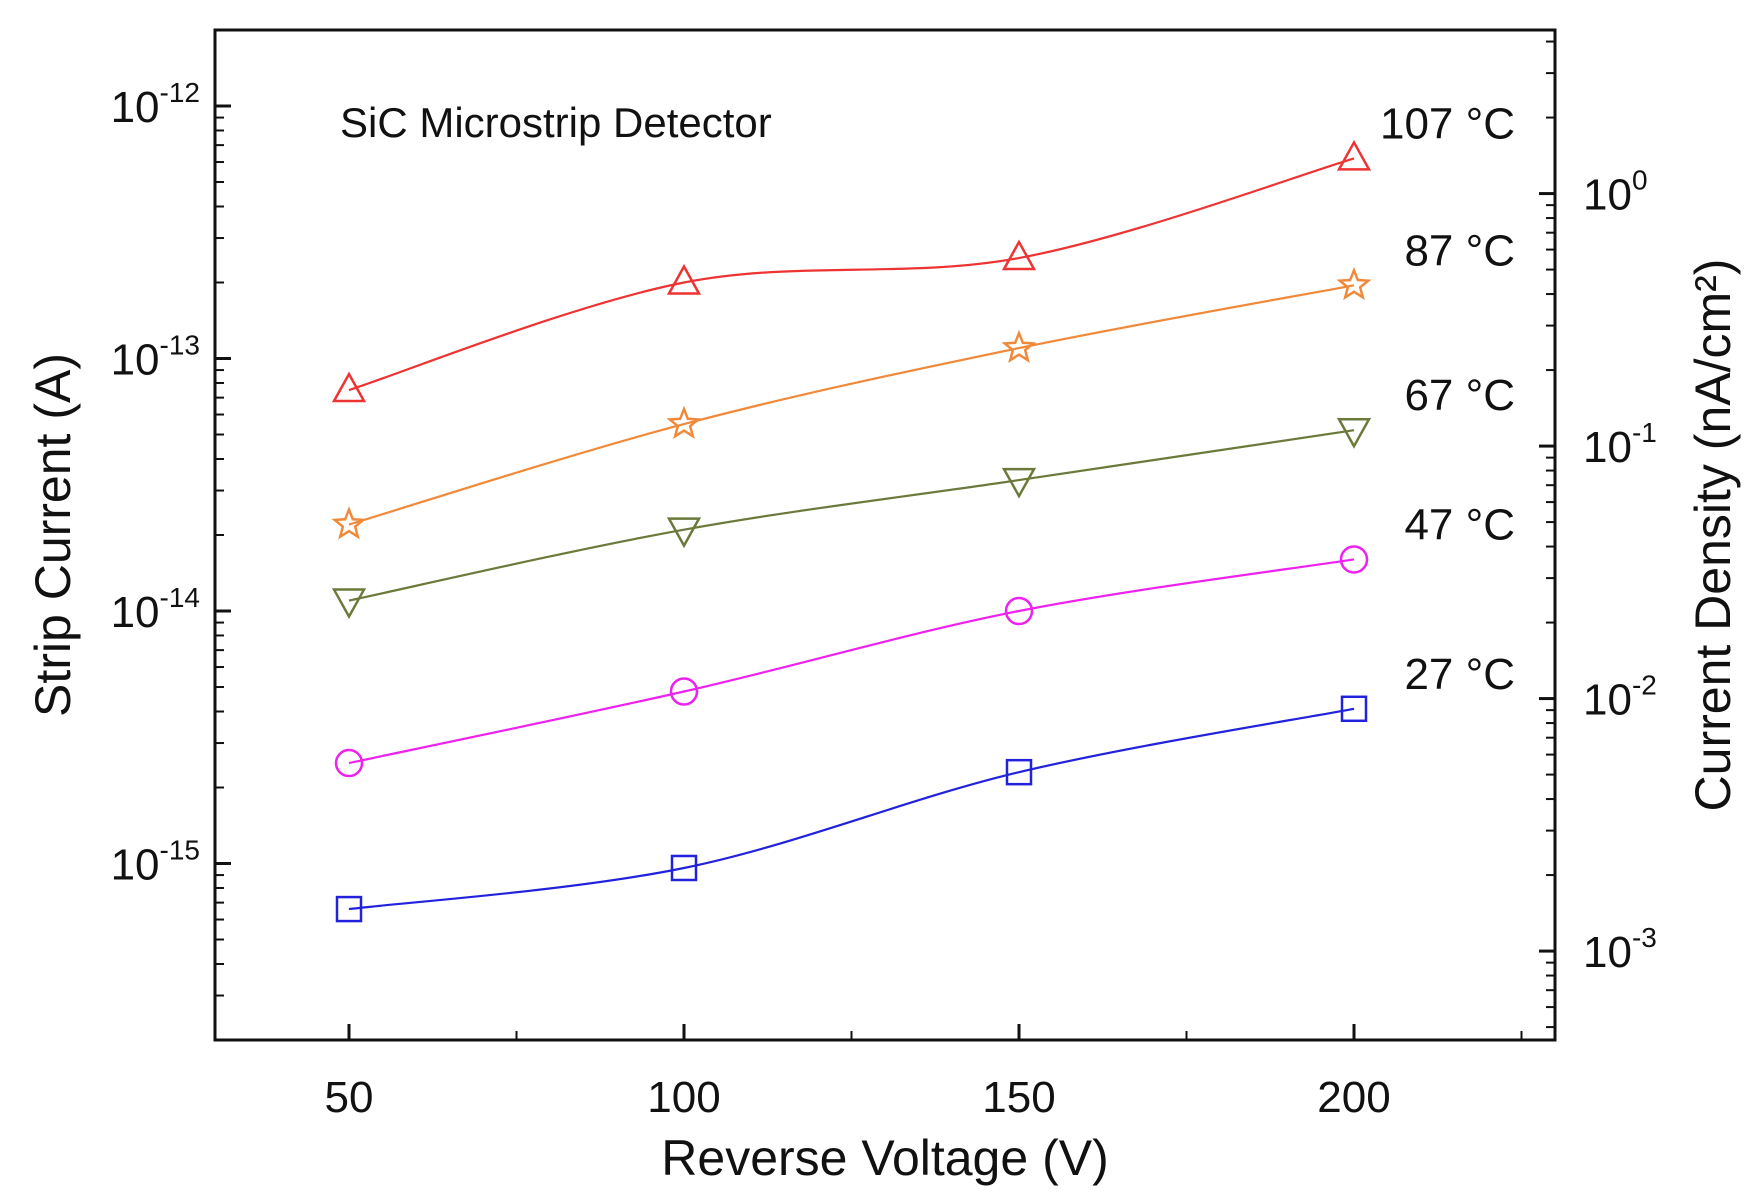  What do you see at coordinates (53, 535) in the screenshot?
I see `y-axis-title: Strip Current (A)` at bounding box center [53, 535].